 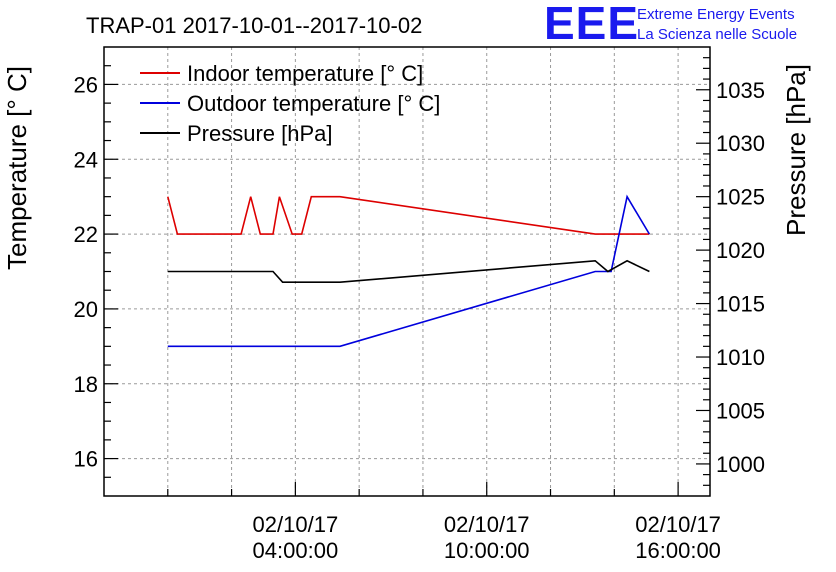 What do you see at coordinates (740, 197) in the screenshot?
I see `y2-tick-label: 1025` at bounding box center [740, 197].